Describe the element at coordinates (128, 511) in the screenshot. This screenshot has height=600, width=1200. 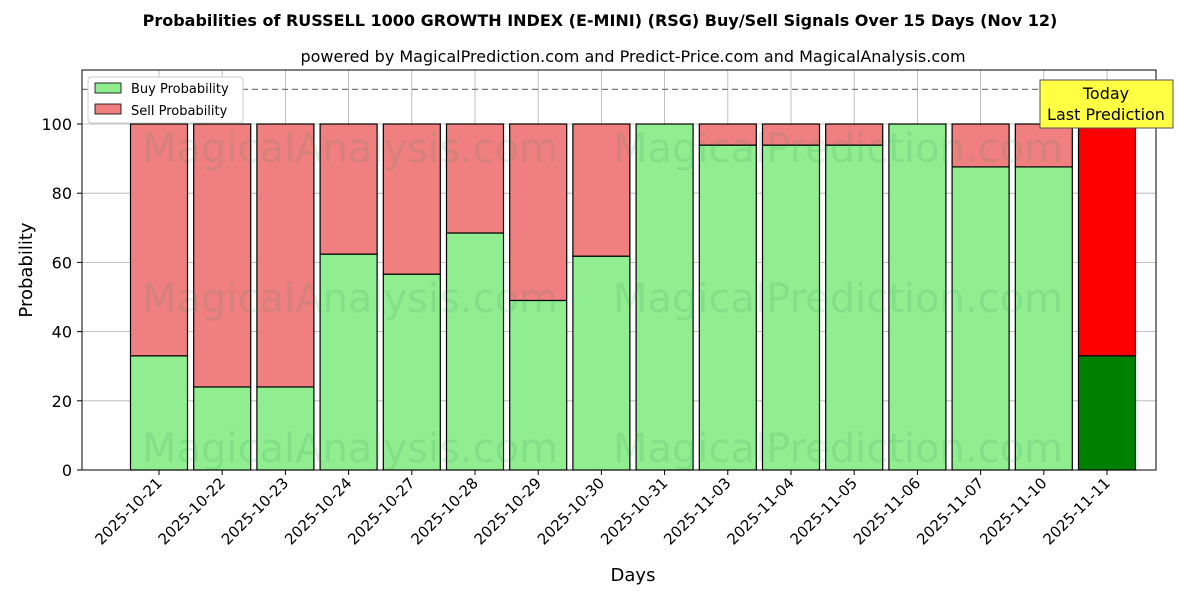
I see `x-tick-label: 2025-10-21` at that location.